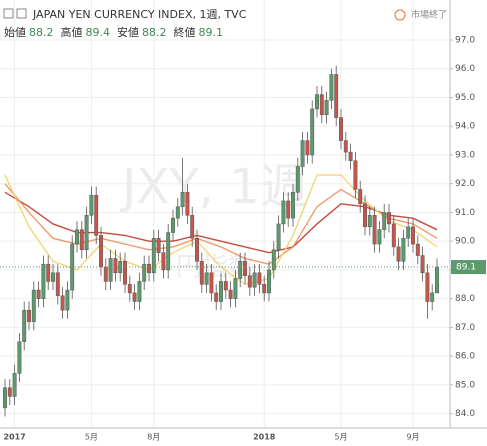 The width and height of the screenshot is (487, 446). I want to click on ohlc-label: 安値, so click(128, 32).